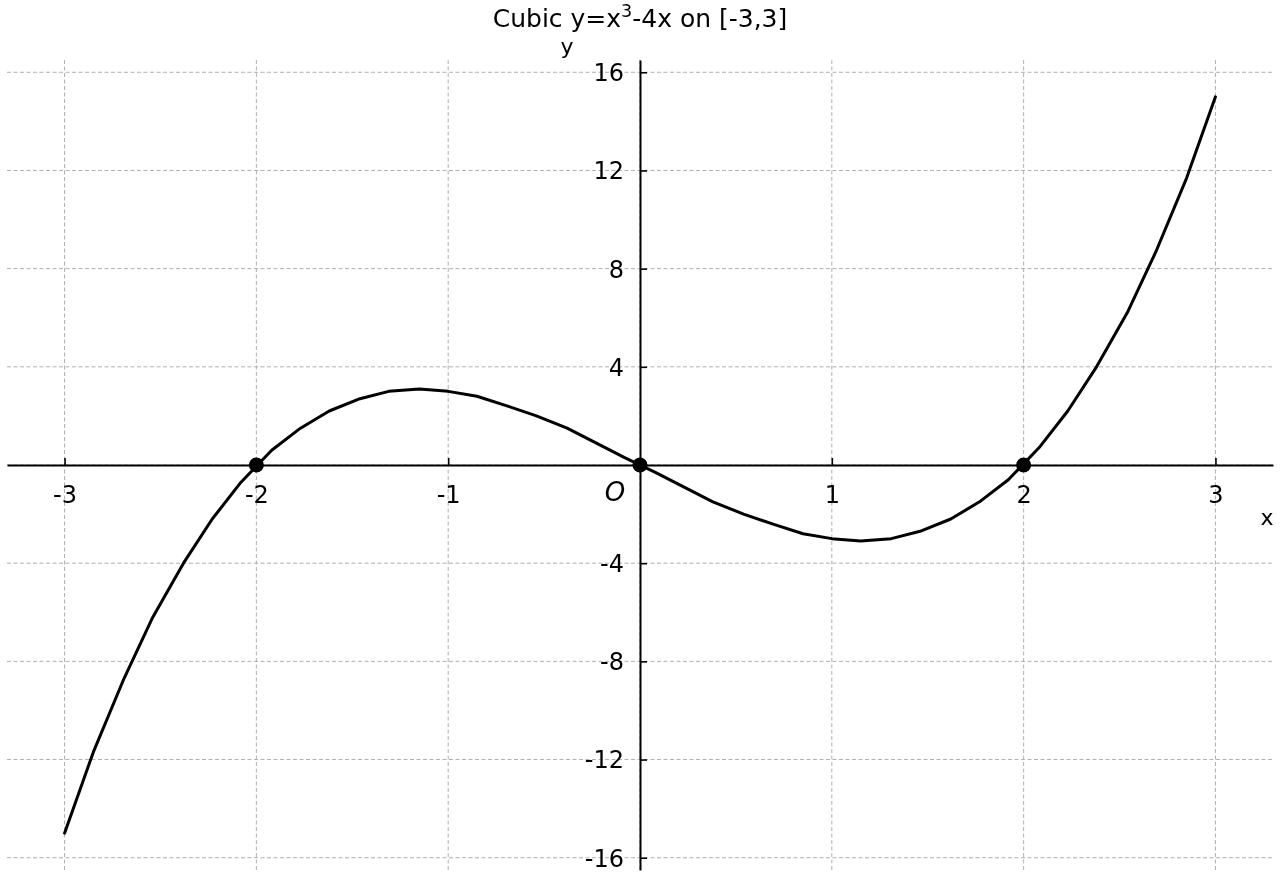 Image resolution: width=1280 pixels, height=880 pixels. Describe the element at coordinates (608, 171) in the screenshot. I see `y-tick-label: 12` at that location.